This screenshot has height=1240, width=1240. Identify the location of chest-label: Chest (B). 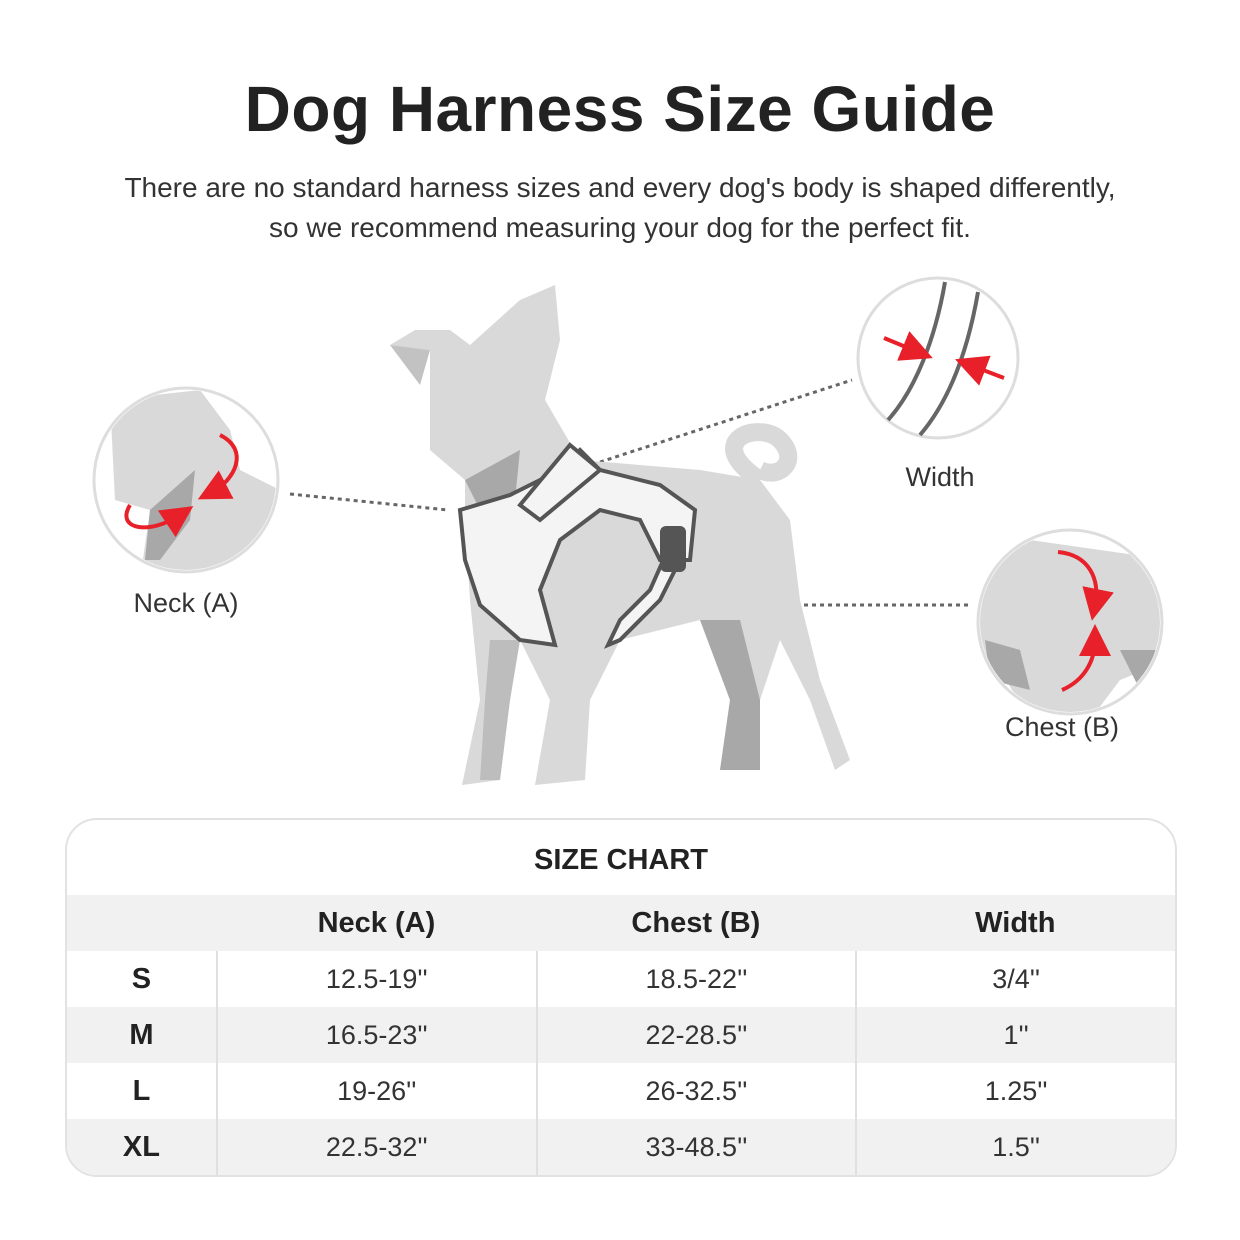
(1062, 727).